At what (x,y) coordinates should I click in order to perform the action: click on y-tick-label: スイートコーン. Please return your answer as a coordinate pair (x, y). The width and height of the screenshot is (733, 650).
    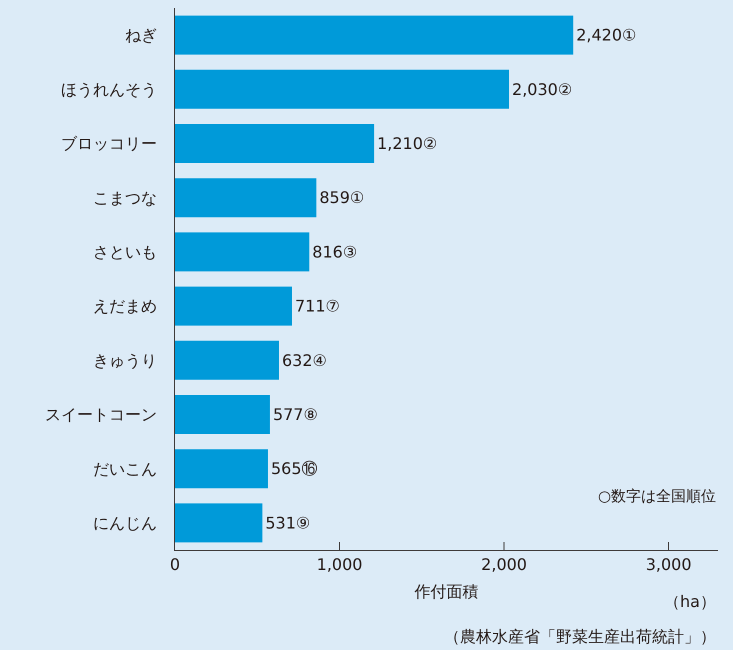
    Looking at the image, I should click on (100, 414).